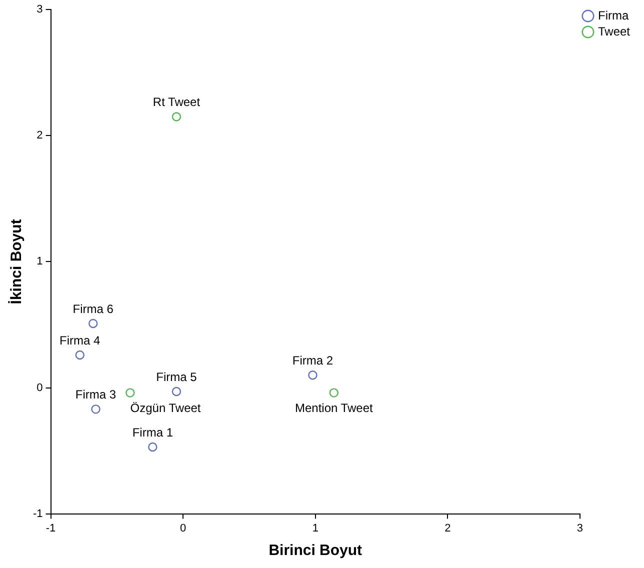 The width and height of the screenshot is (644, 568). What do you see at coordinates (580, 528) in the screenshot?
I see `x-tick-label: 3` at bounding box center [580, 528].